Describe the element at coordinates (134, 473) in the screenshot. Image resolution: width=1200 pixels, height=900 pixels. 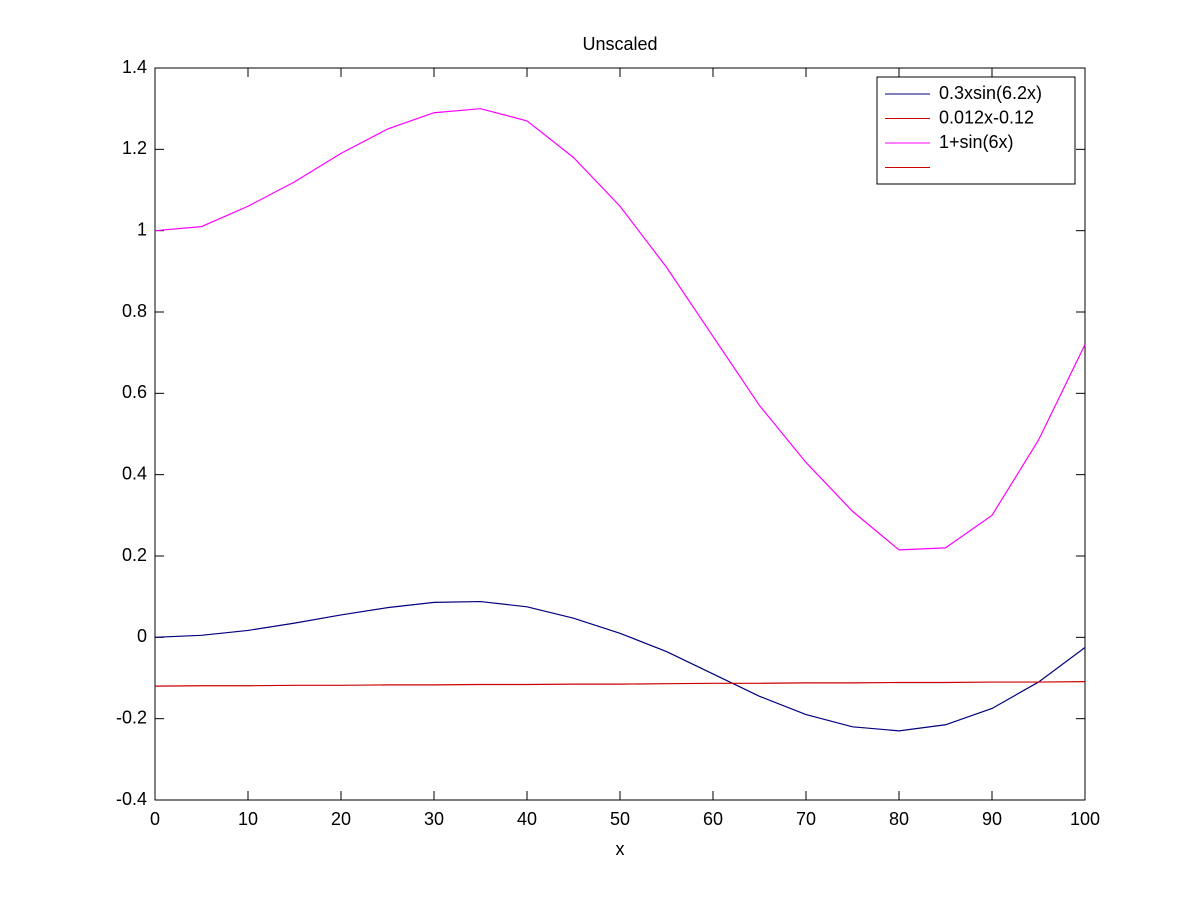
I see `y-tick-label: 0.4` at that location.